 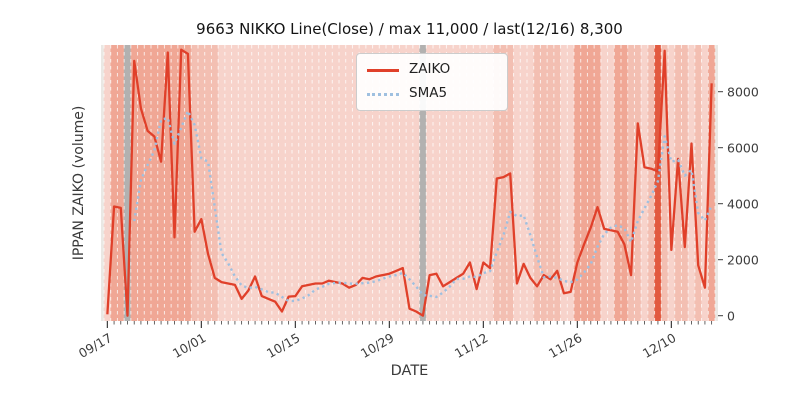 I want to click on legend-item-sma5: SMA5, so click(x=431, y=94).